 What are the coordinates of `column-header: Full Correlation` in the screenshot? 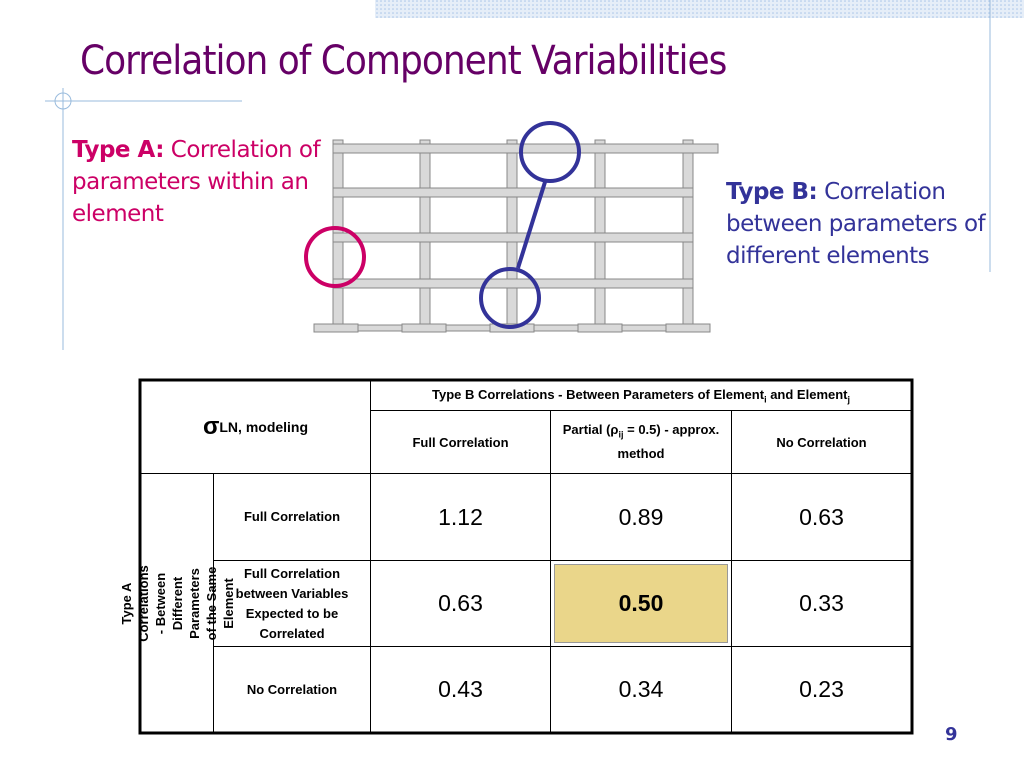 It's located at (460, 442).